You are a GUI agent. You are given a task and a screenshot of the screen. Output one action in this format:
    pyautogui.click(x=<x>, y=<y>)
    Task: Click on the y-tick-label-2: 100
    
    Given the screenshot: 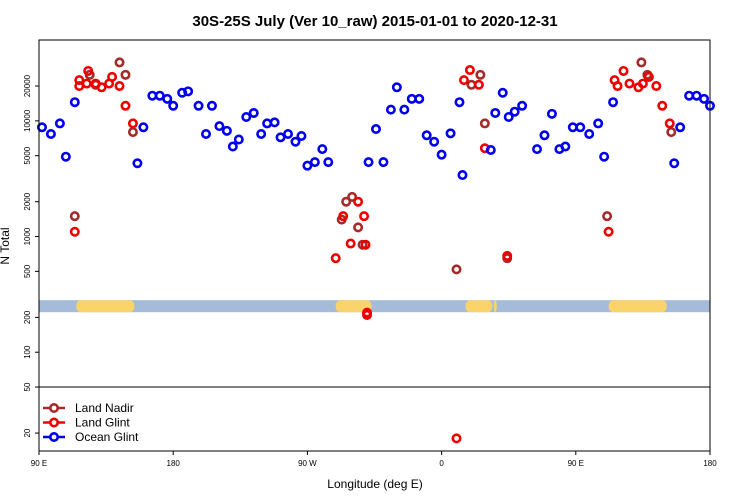 What is the action you would take?
    pyautogui.click(x=27, y=352)
    